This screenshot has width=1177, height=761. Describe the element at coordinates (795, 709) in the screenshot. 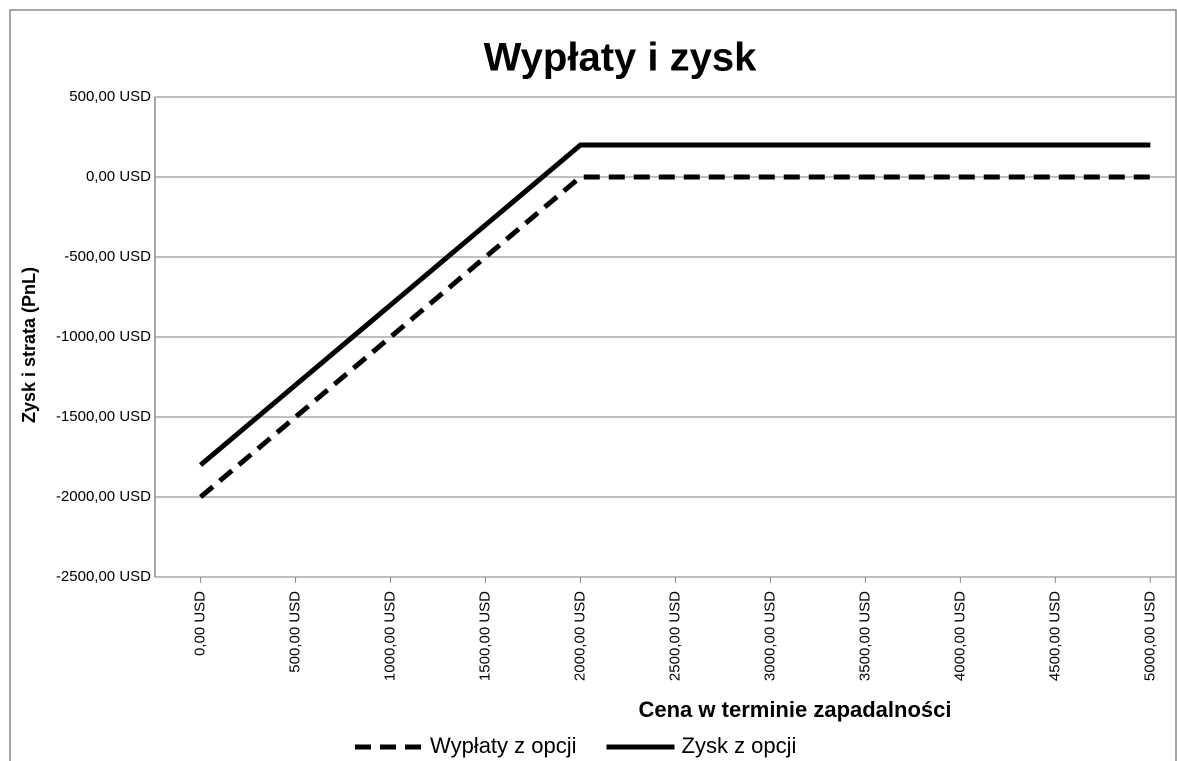

I see `x-axis-title: Cena w terminie zapadalności` at that location.